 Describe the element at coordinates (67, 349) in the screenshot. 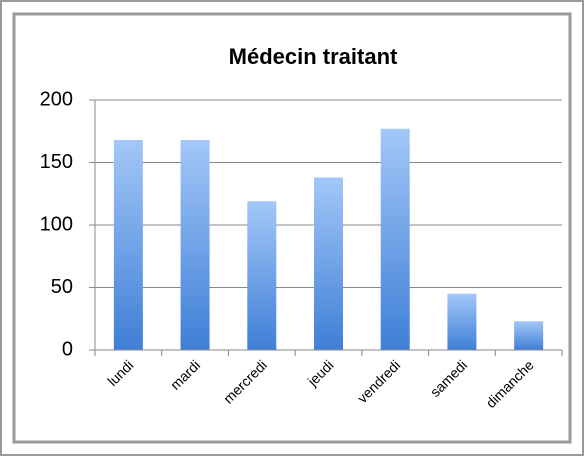

I see `y-tick-label: 0` at that location.